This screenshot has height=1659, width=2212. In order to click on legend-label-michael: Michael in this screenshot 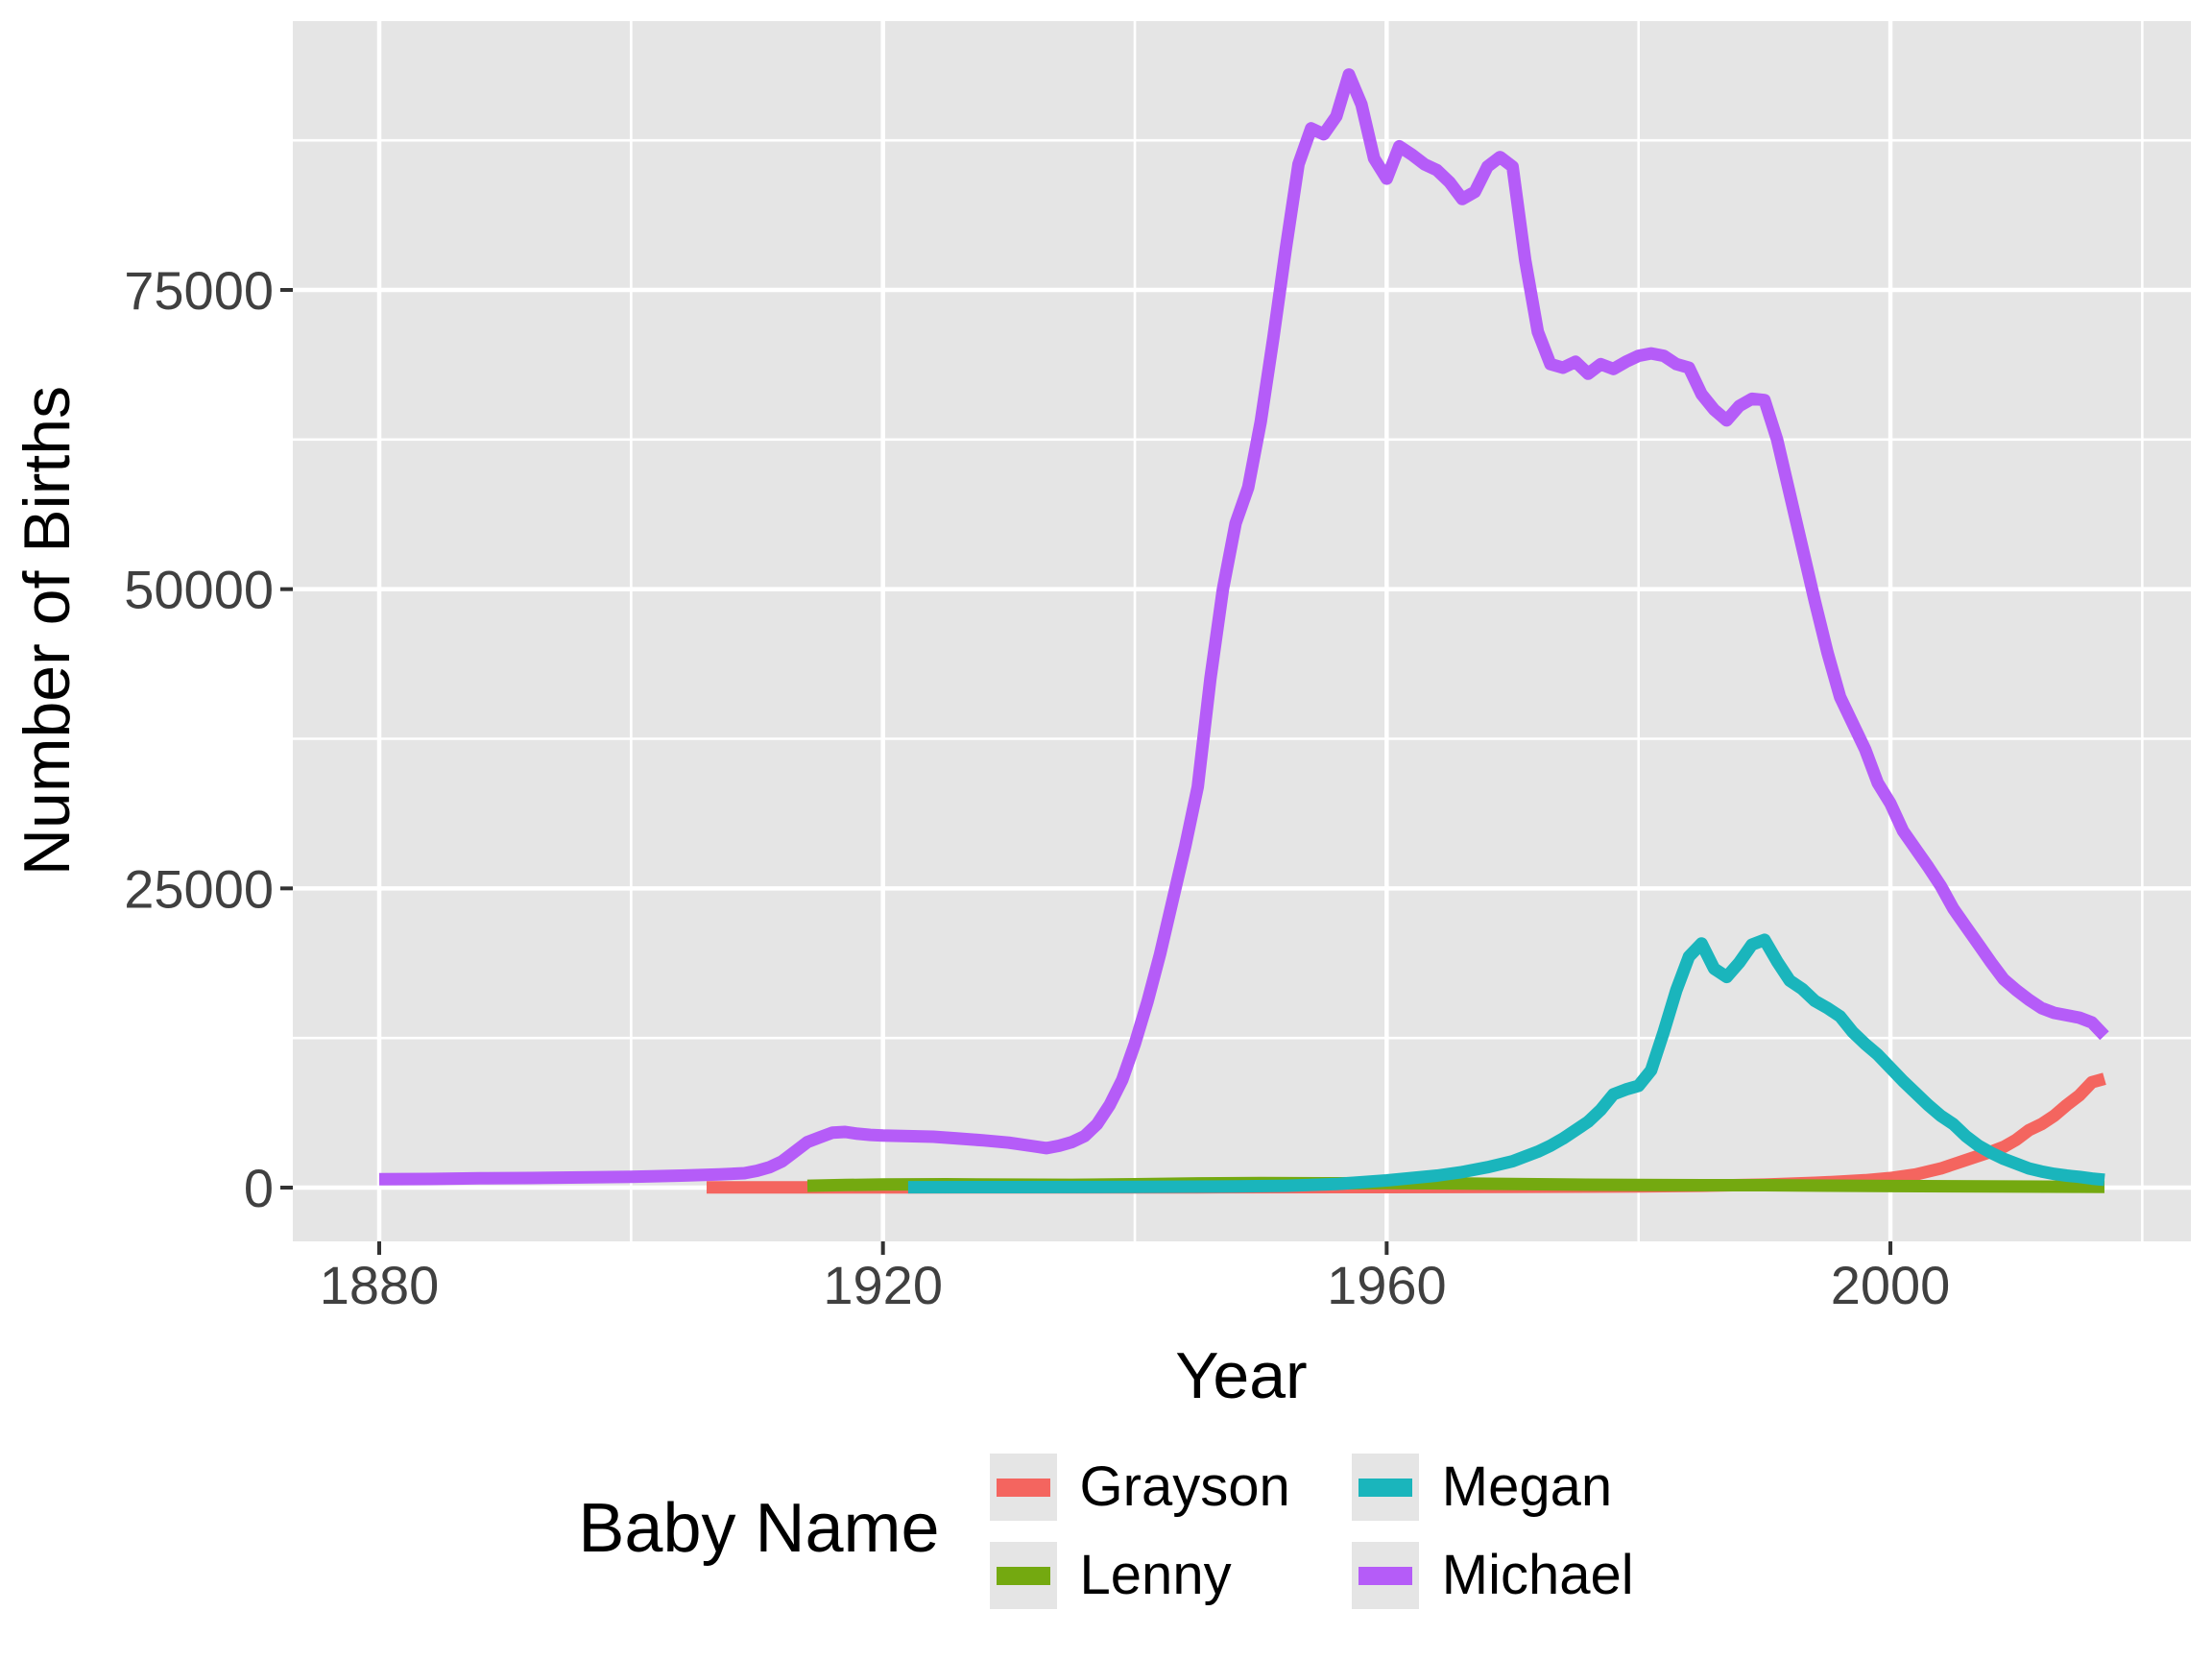, I will do `click(1537, 1575)`.